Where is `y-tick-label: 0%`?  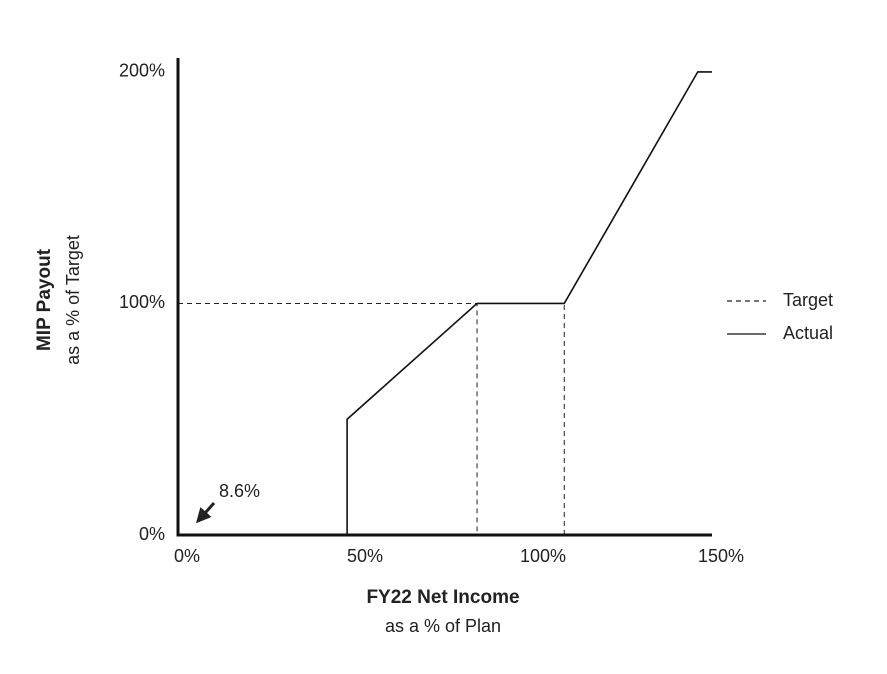 y-tick-label: 0% is located at coordinates (152, 534).